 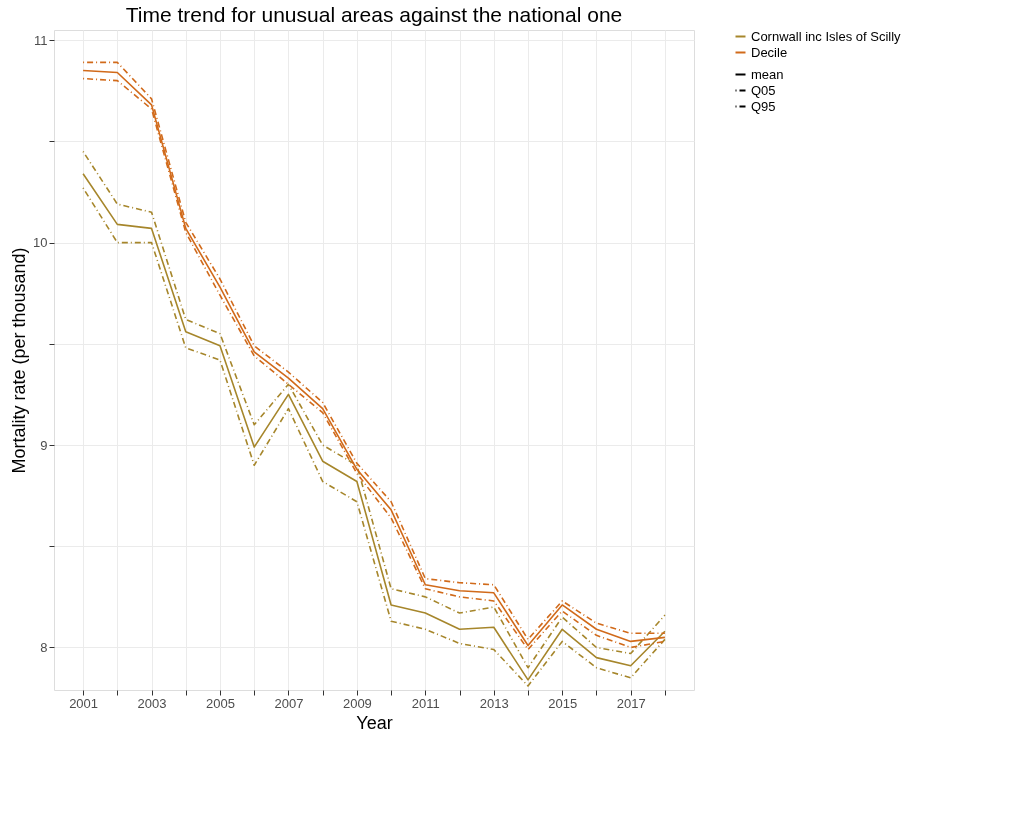 What do you see at coordinates (289, 703) in the screenshot?
I see `x-tick-label: 2007` at bounding box center [289, 703].